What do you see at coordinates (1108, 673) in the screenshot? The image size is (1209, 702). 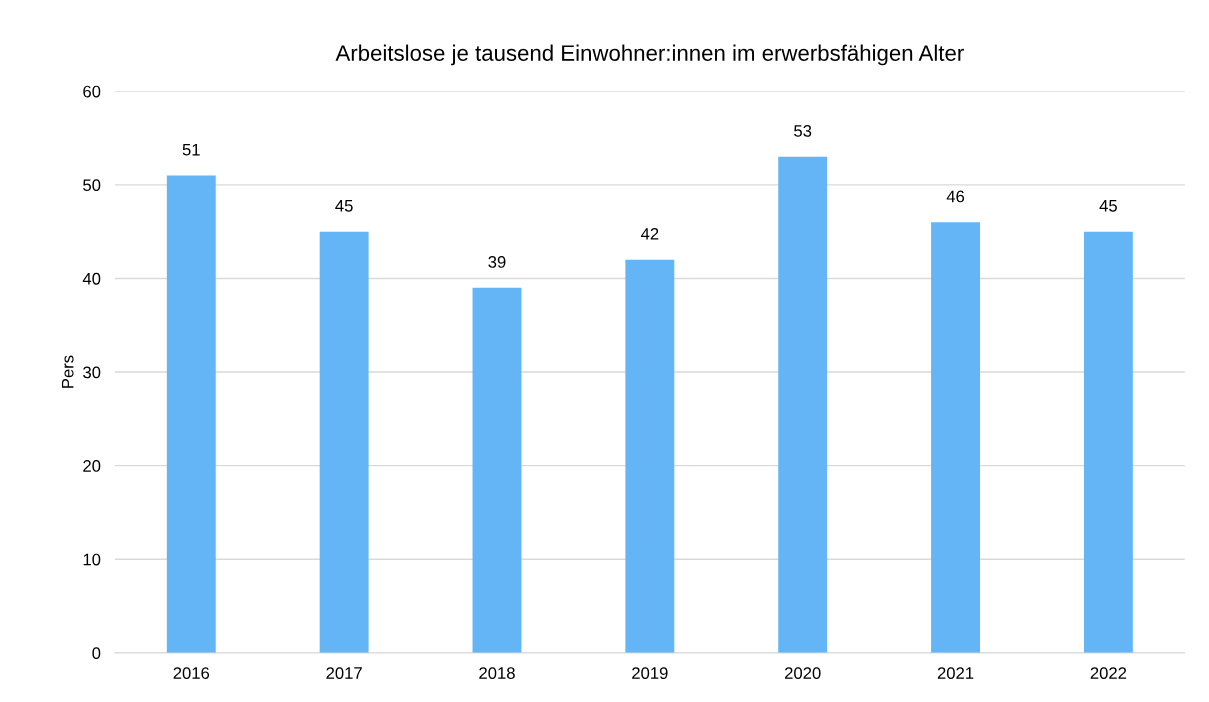 I see `x-tick-label: 2022` at bounding box center [1108, 673].